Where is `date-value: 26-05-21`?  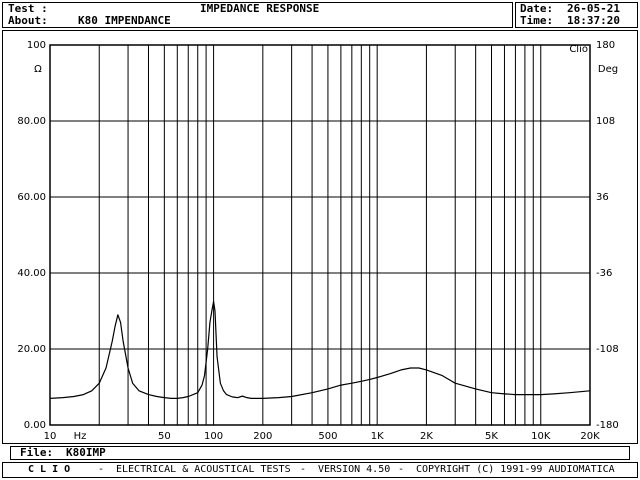
date-value: 26-05-21 is located at coordinates (593, 8).